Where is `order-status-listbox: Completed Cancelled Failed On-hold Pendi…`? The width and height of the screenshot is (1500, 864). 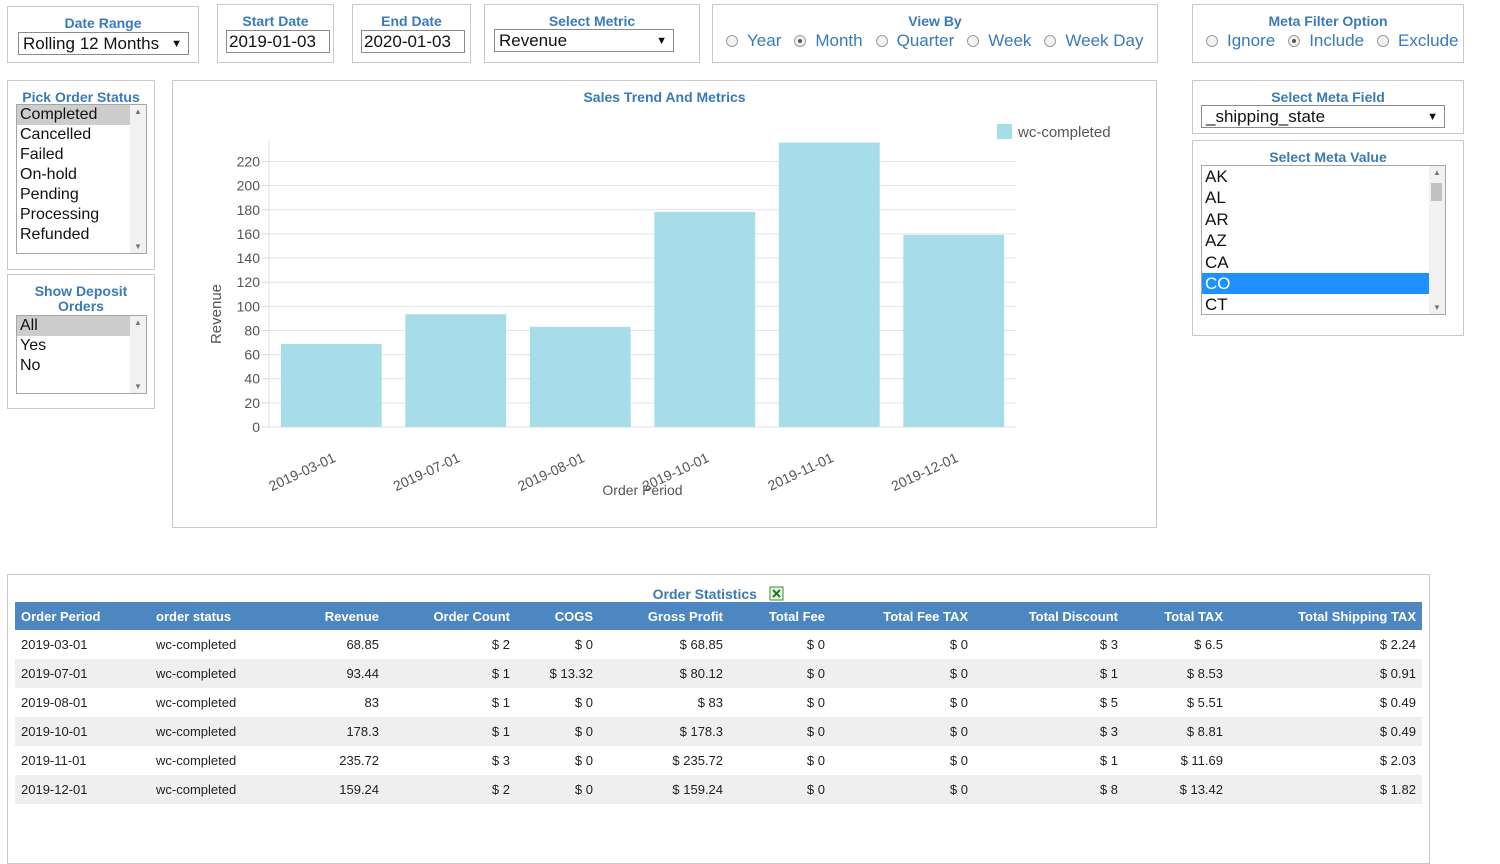 order-status-listbox: Completed Cancelled Failed On-hold Pendi… is located at coordinates (81, 179).